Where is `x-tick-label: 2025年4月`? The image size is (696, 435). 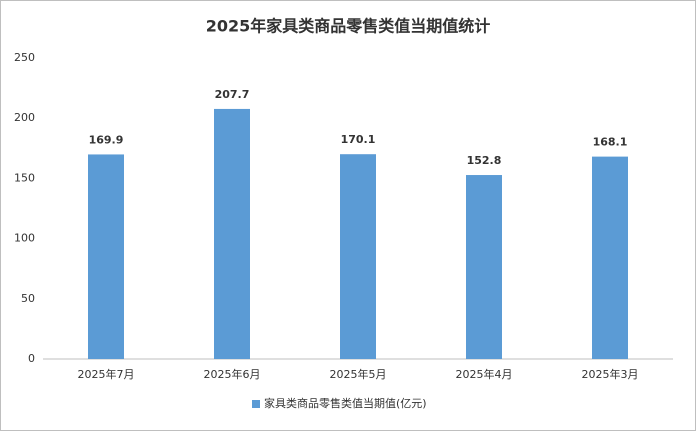
x-tick-label: 2025年4月 is located at coordinates (484, 374).